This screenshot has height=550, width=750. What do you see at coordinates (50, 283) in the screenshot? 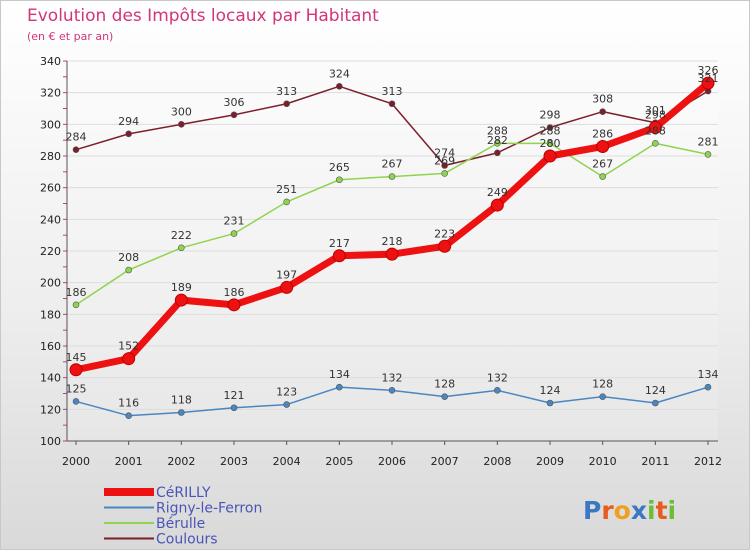
I see `y-tick-label: 200` at bounding box center [50, 283].